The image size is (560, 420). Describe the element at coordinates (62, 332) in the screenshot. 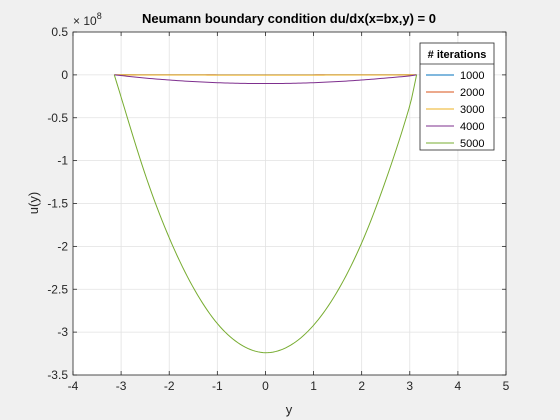

I see `y-tick-label: -3` at that location.